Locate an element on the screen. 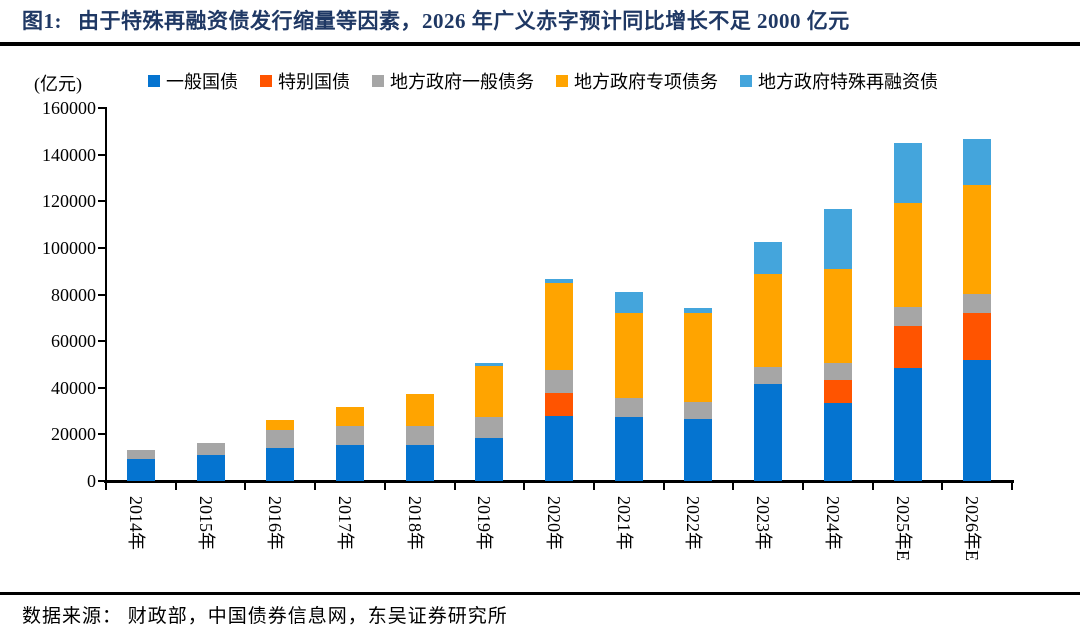 This screenshot has width=1080, height=634. legend-item-一般国债: 一般国债 is located at coordinates (193, 81).